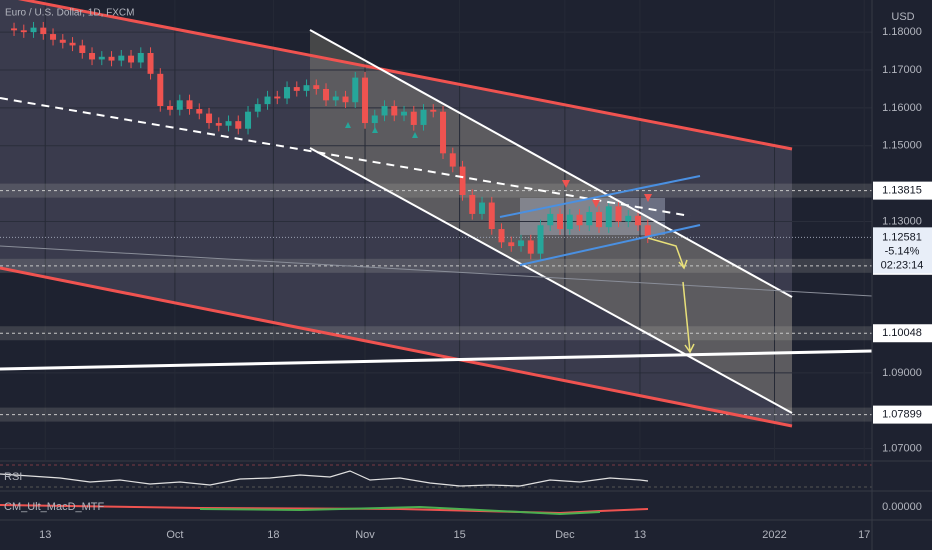 The width and height of the screenshot is (932, 550). Describe the element at coordinates (400, 510) in the screenshot. I see `signal-line` at that location.